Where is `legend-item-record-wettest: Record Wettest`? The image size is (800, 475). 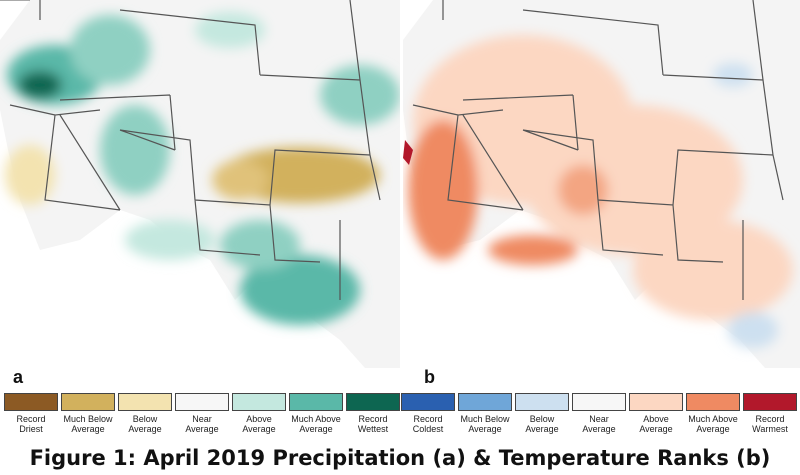 legend-item-record-wettest: Record Wettest is located at coordinates (373, 413).